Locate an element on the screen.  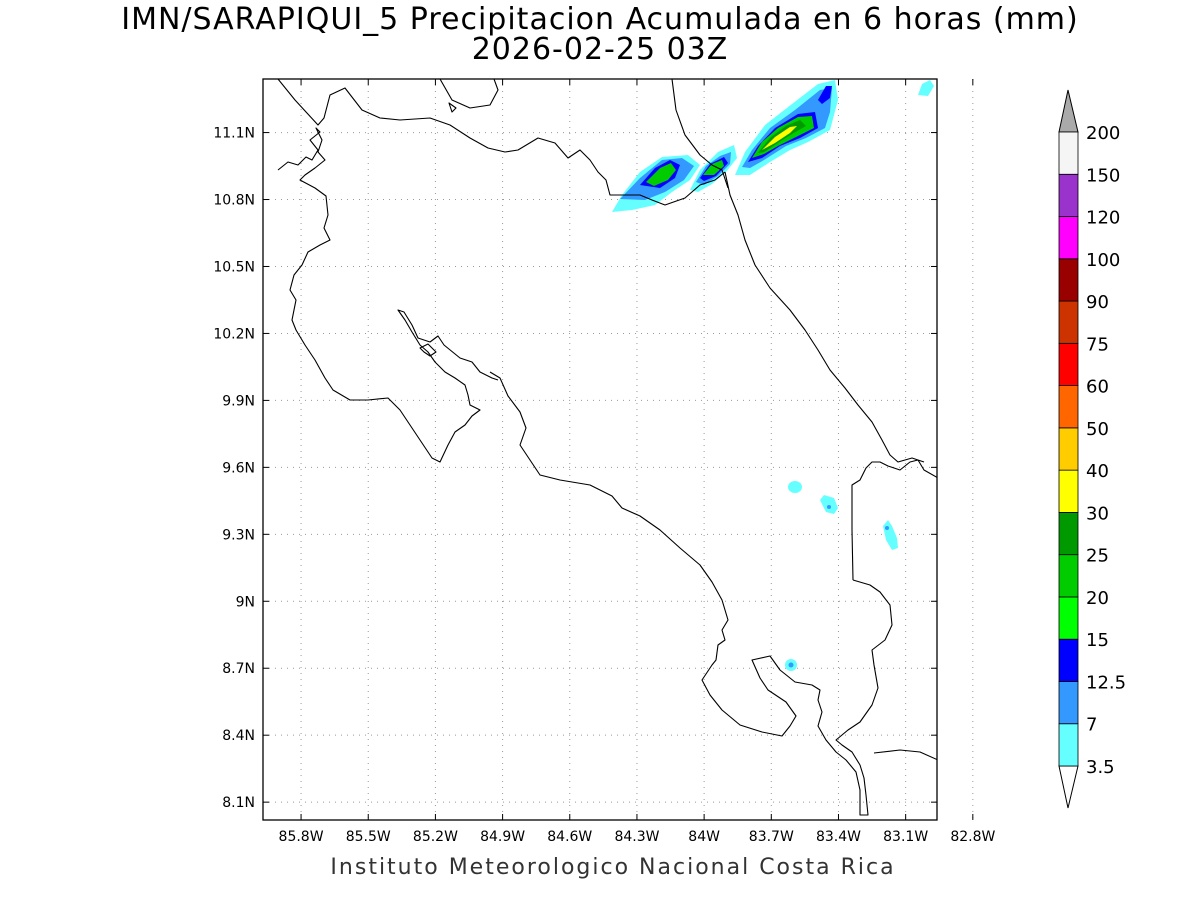
lake-nicaragua-shore is located at coordinates (469, 94).